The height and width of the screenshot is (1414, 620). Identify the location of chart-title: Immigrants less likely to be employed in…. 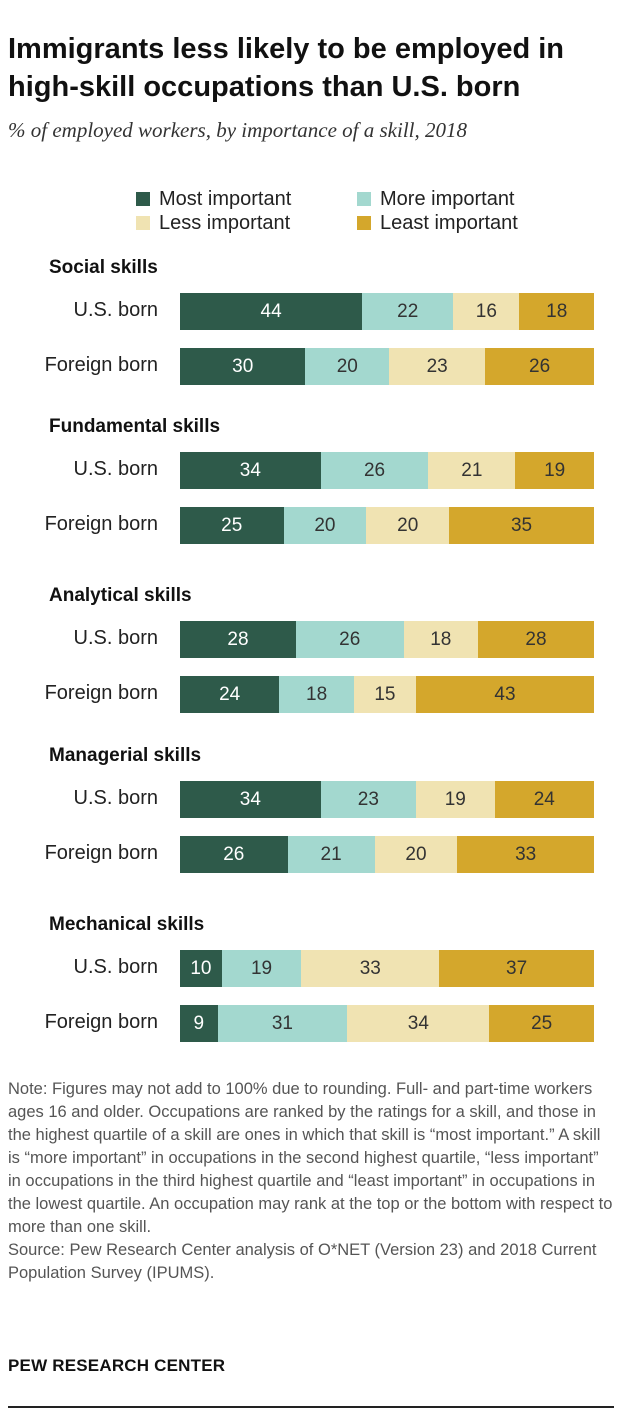
(286, 68).